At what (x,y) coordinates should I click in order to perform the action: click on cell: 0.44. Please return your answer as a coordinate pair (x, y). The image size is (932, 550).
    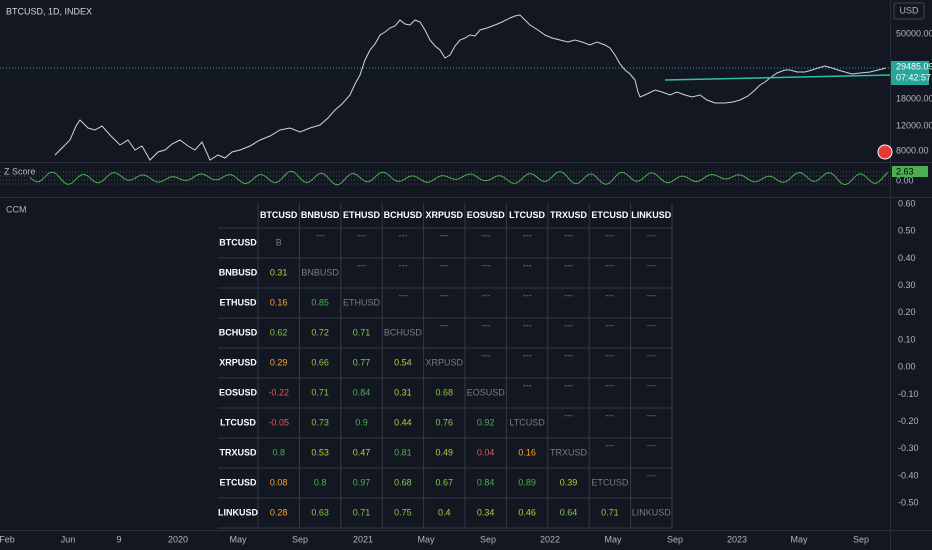
    Looking at the image, I should click on (403, 422).